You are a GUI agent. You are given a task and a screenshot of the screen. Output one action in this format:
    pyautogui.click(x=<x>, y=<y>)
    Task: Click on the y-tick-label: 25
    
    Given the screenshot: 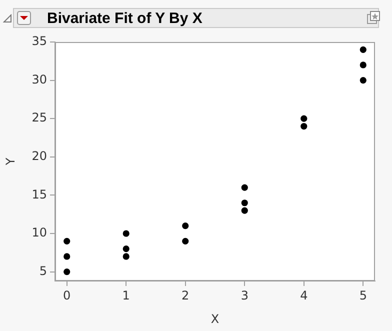 What is the action you would take?
    pyautogui.click(x=39, y=117)
    